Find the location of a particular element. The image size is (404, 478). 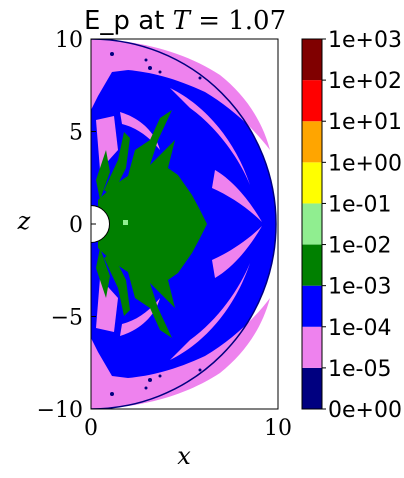

x-tick-label: 10 is located at coordinates (278, 428).